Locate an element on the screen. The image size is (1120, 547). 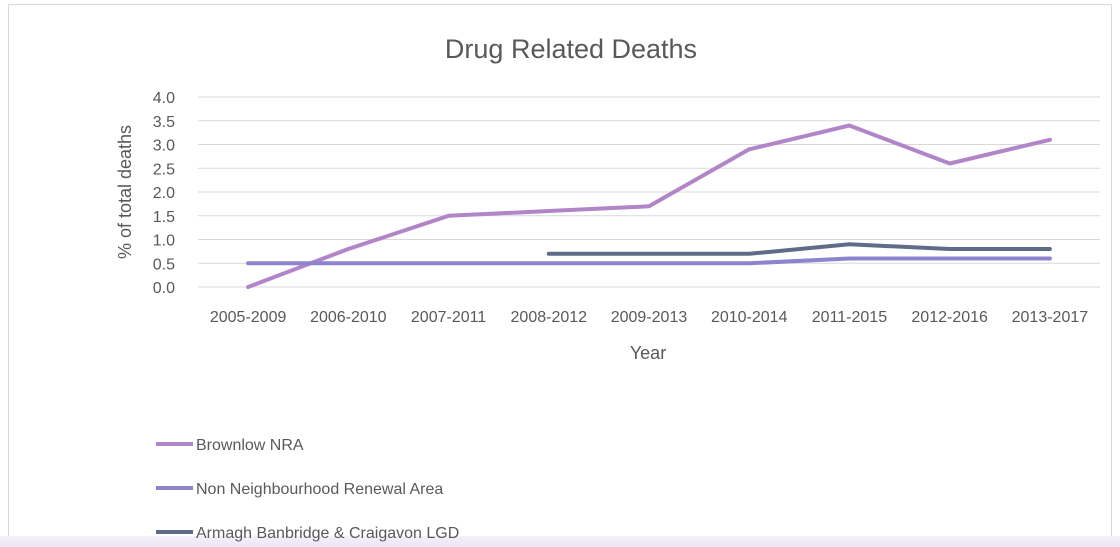
x-tick-label: 2005-2009 is located at coordinates (248, 317).